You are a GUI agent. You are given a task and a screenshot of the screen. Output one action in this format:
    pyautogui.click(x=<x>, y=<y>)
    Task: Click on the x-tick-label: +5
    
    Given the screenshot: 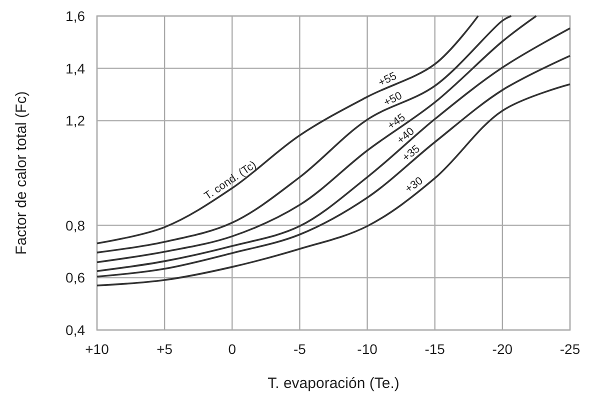 What is the action you would take?
    pyautogui.click(x=164, y=349)
    